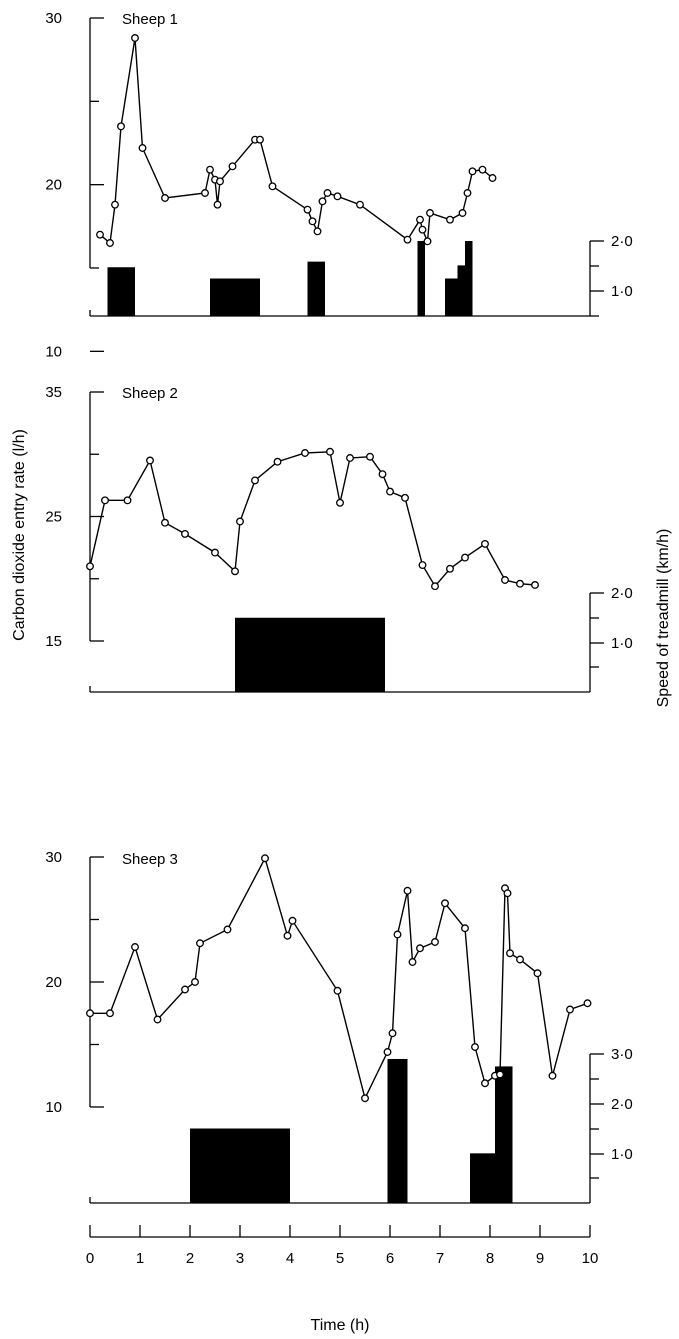 The width and height of the screenshot is (679, 1339). What do you see at coordinates (340, 1258) in the screenshot?
I see `x-tick-label: 5` at bounding box center [340, 1258].